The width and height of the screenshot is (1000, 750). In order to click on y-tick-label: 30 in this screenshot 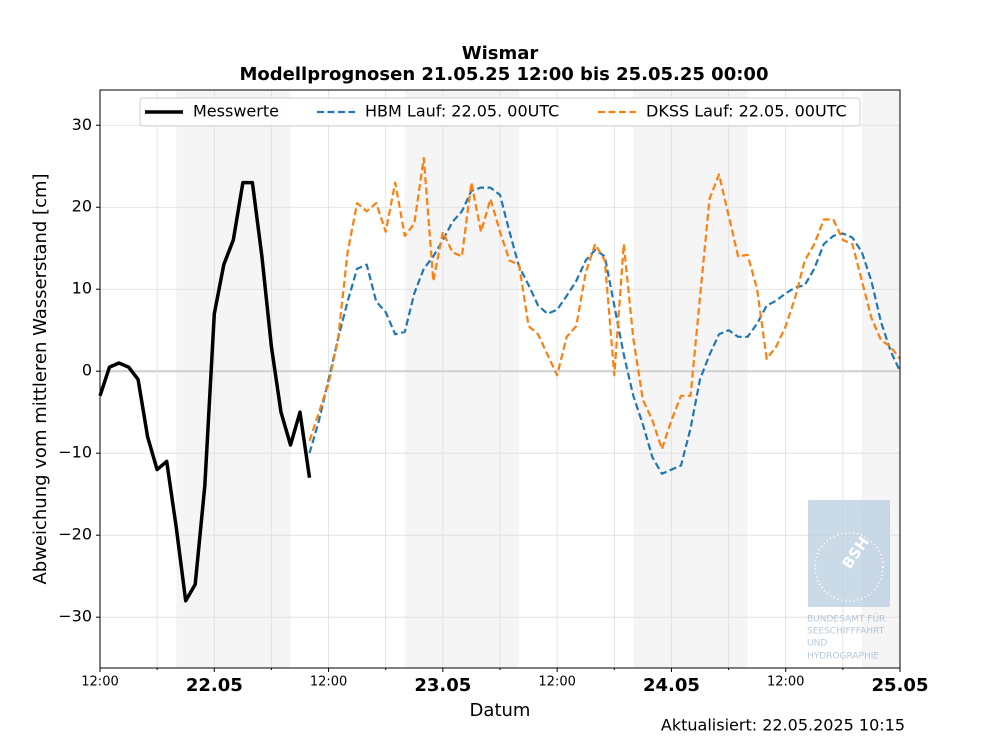, I will do `click(82, 124)`.